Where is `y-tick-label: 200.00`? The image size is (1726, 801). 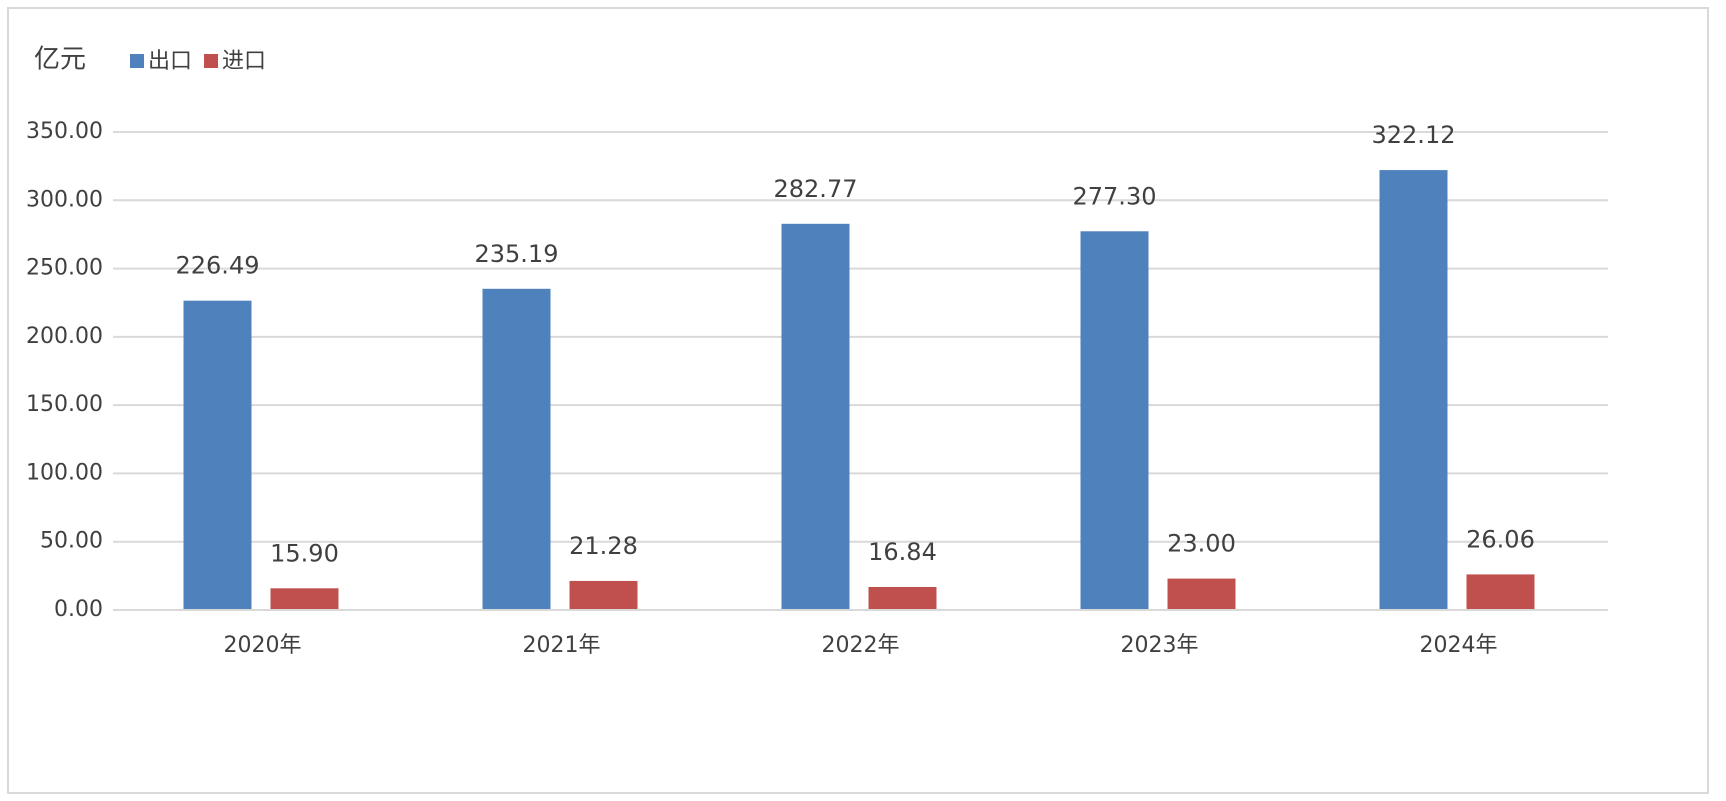 y-tick-label: 200.00 is located at coordinates (64, 336).